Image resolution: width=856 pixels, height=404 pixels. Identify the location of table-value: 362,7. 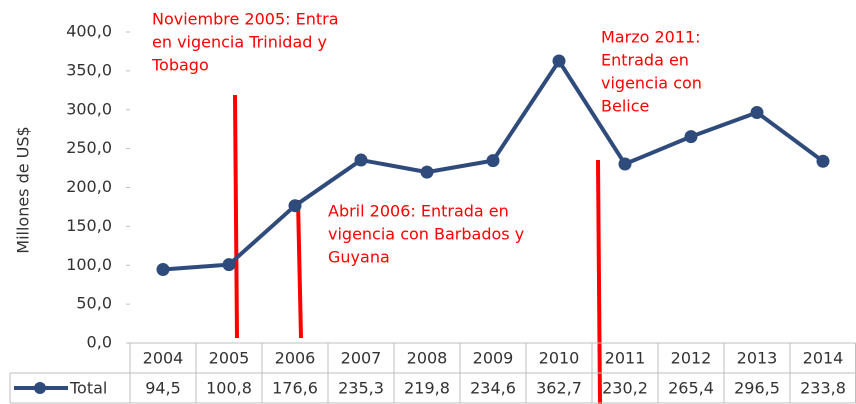
(559, 388).